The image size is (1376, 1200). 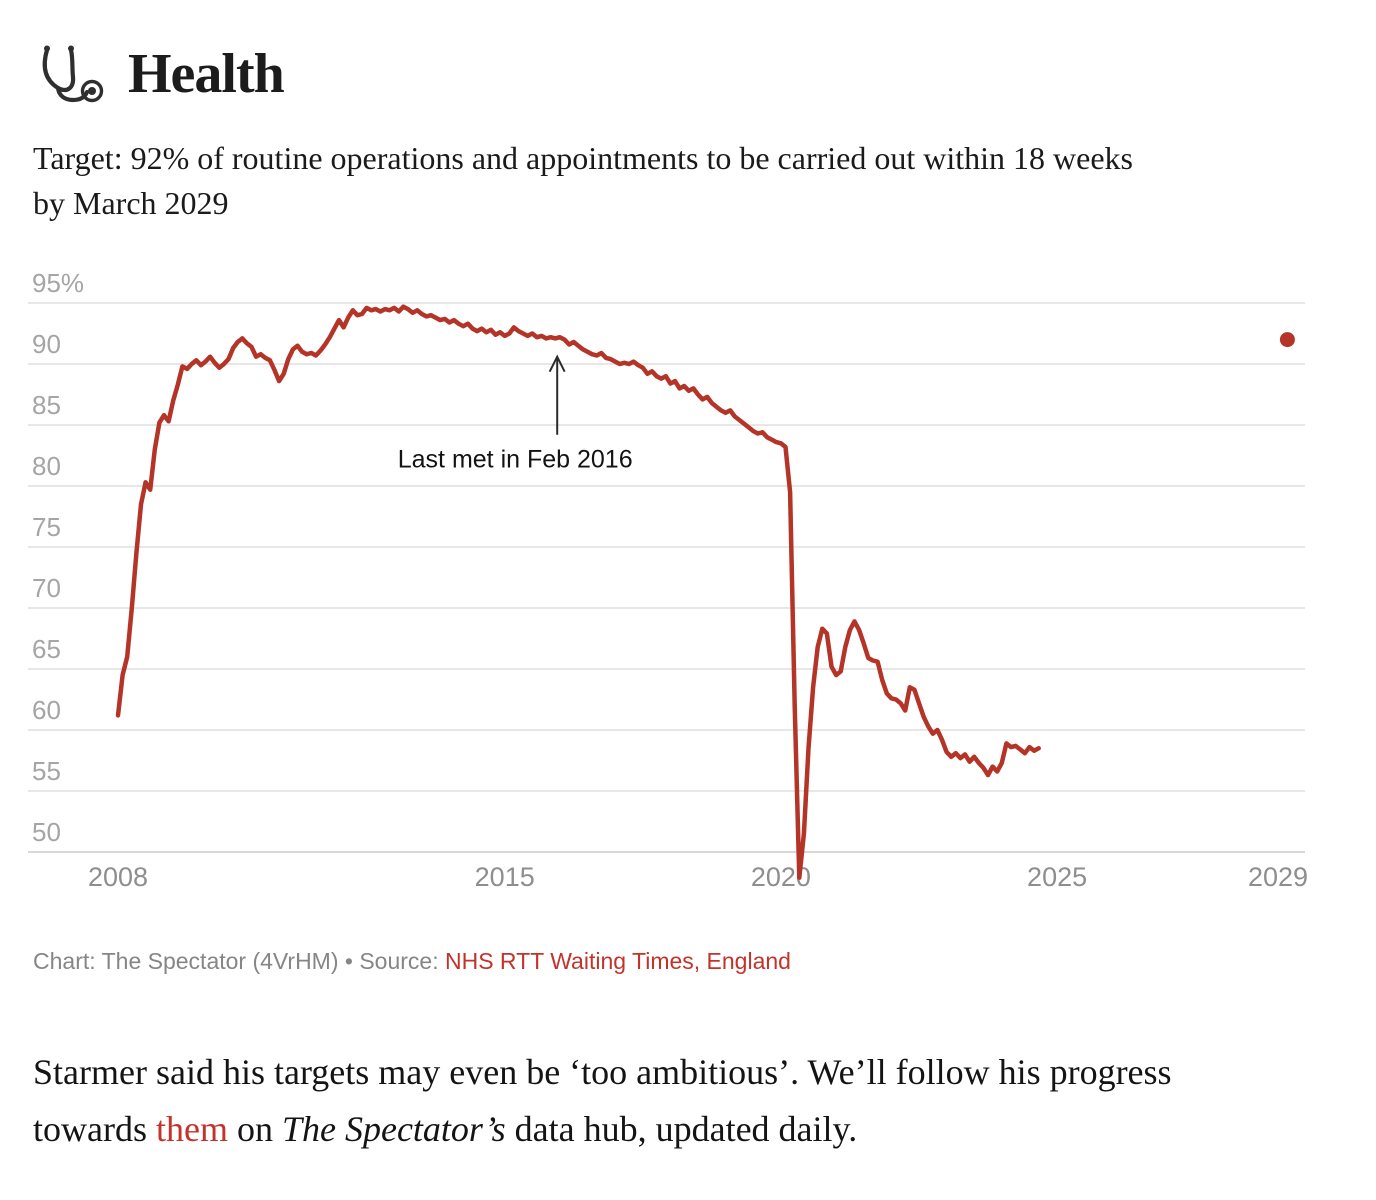 I want to click on x-tick-label-2025: 2025, so click(x=1057, y=877).